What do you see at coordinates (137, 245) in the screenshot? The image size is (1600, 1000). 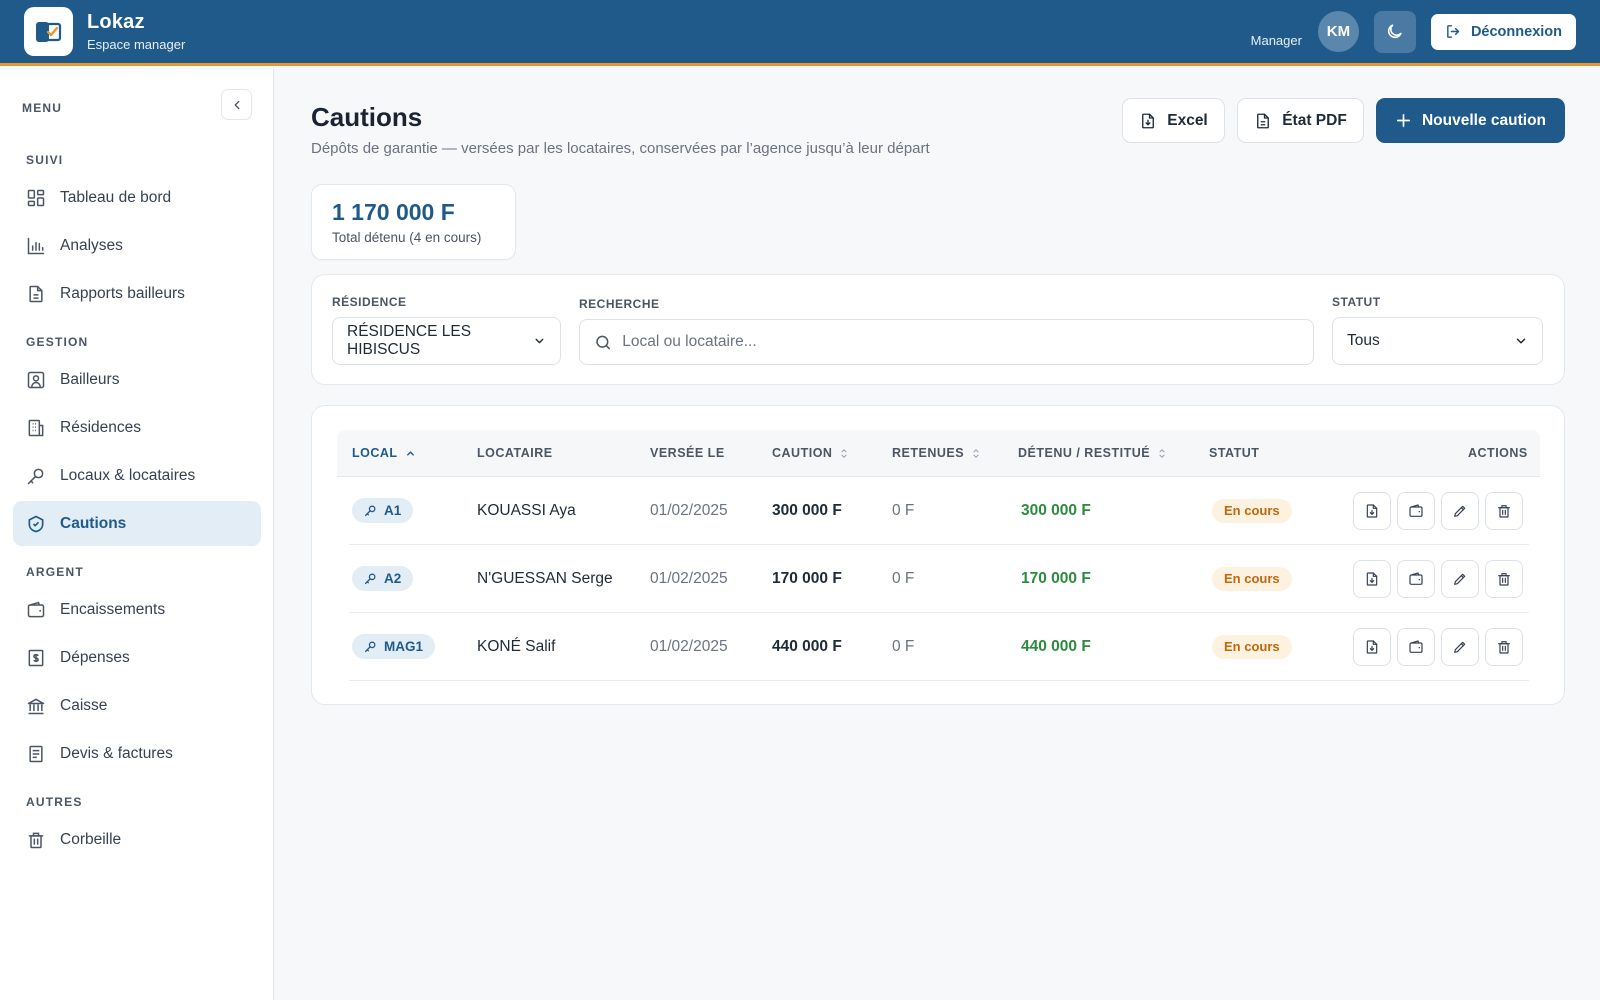 I see `sidebar-item-analyses: Analyses` at bounding box center [137, 245].